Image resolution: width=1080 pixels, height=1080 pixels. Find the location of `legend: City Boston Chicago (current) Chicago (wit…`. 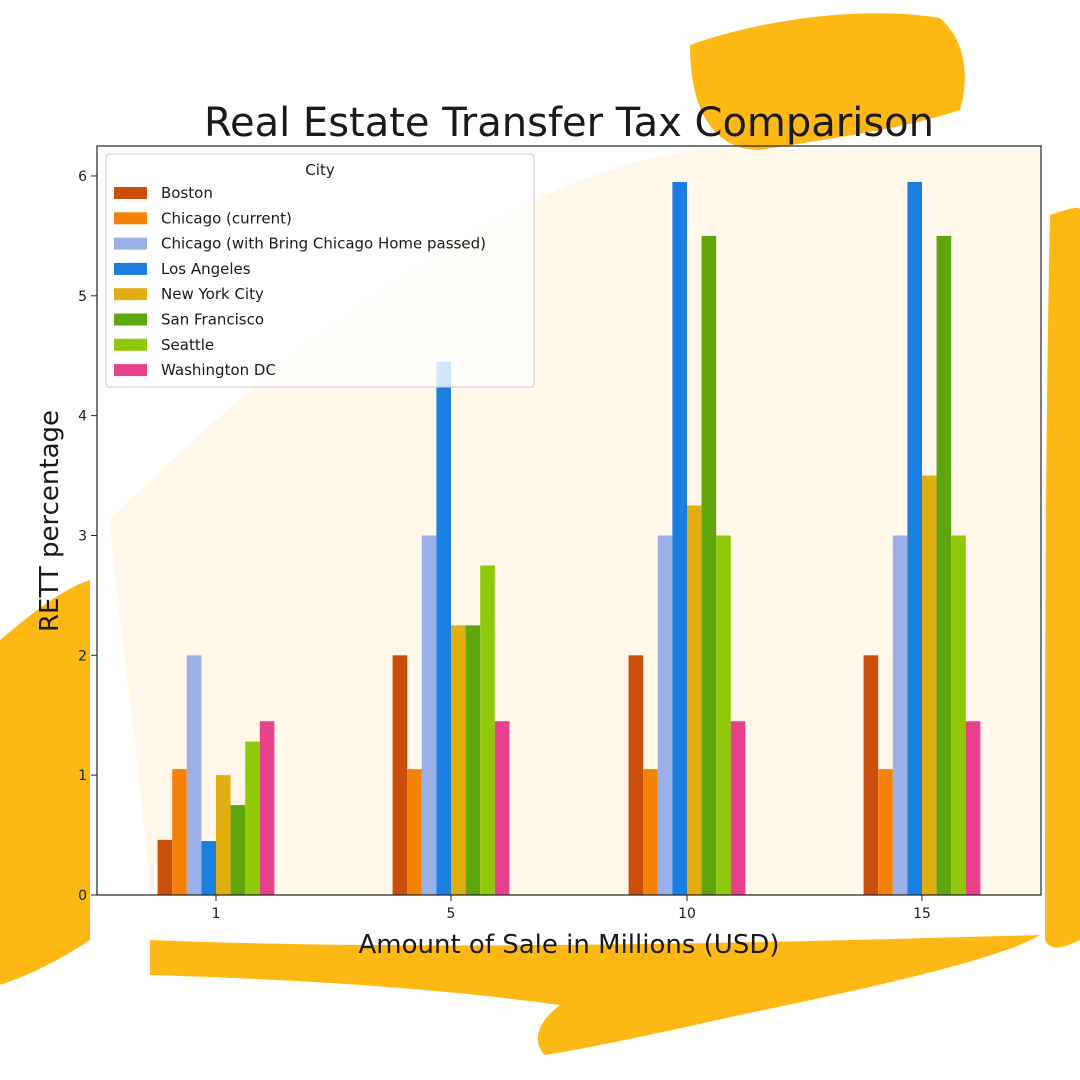

legend: City Boston Chicago (current) Chicago (wit… is located at coordinates (320, 270).